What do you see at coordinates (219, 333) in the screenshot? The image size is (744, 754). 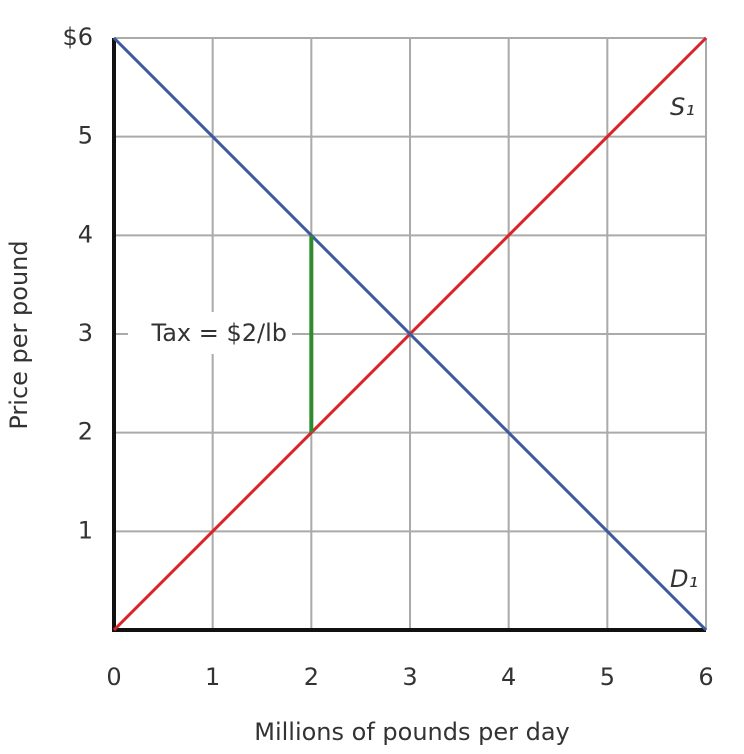 I see `annotation-label: Tax = $2/lb` at bounding box center [219, 333].